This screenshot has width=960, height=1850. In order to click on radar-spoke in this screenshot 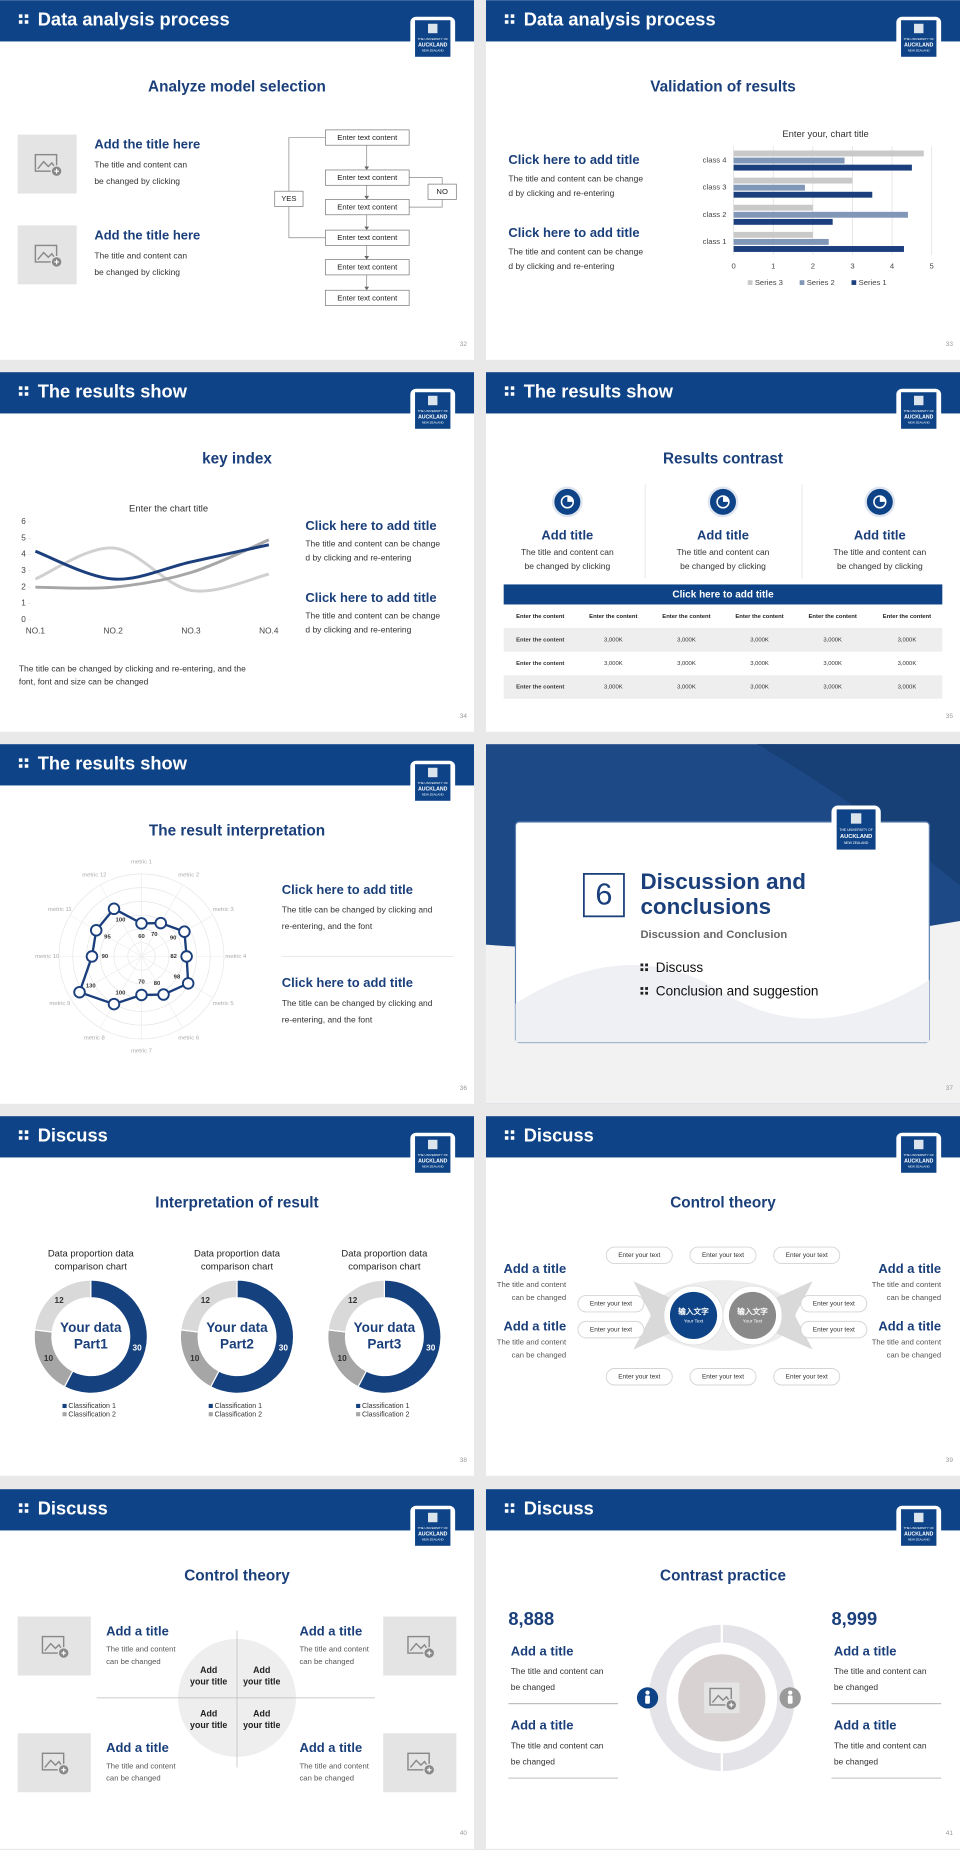, I will do `click(177, 935)`.